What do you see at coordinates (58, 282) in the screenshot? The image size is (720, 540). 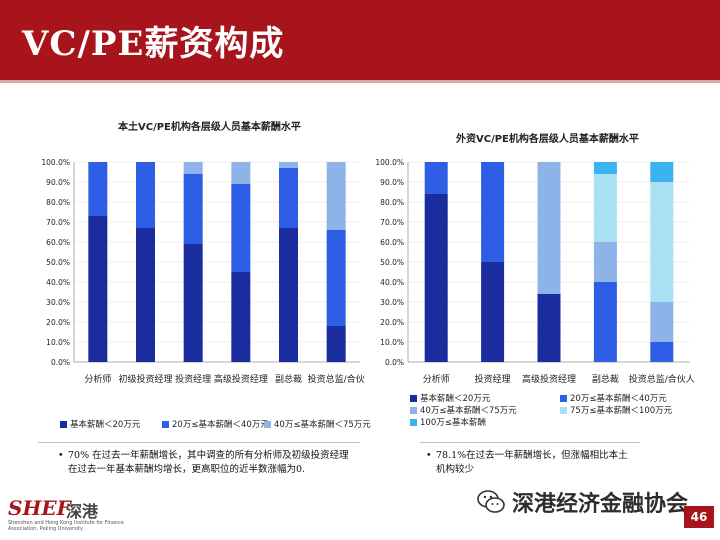 I see `y-tick-label: 40.0%` at bounding box center [58, 282].